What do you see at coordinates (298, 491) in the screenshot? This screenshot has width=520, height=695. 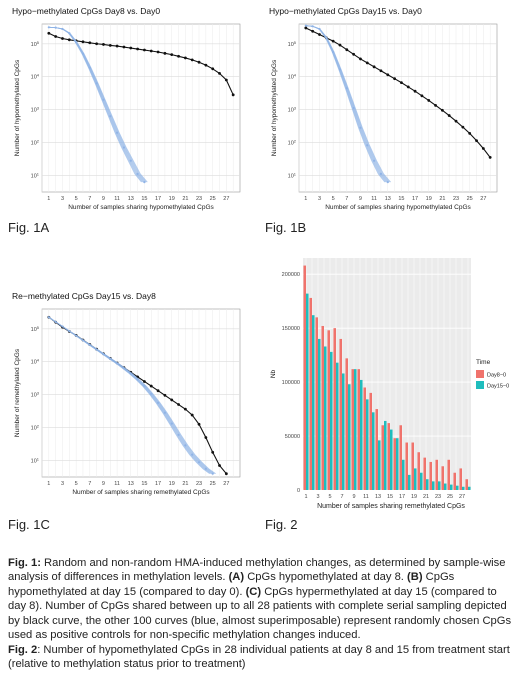 I see `y-tick-label: 0` at bounding box center [298, 491].